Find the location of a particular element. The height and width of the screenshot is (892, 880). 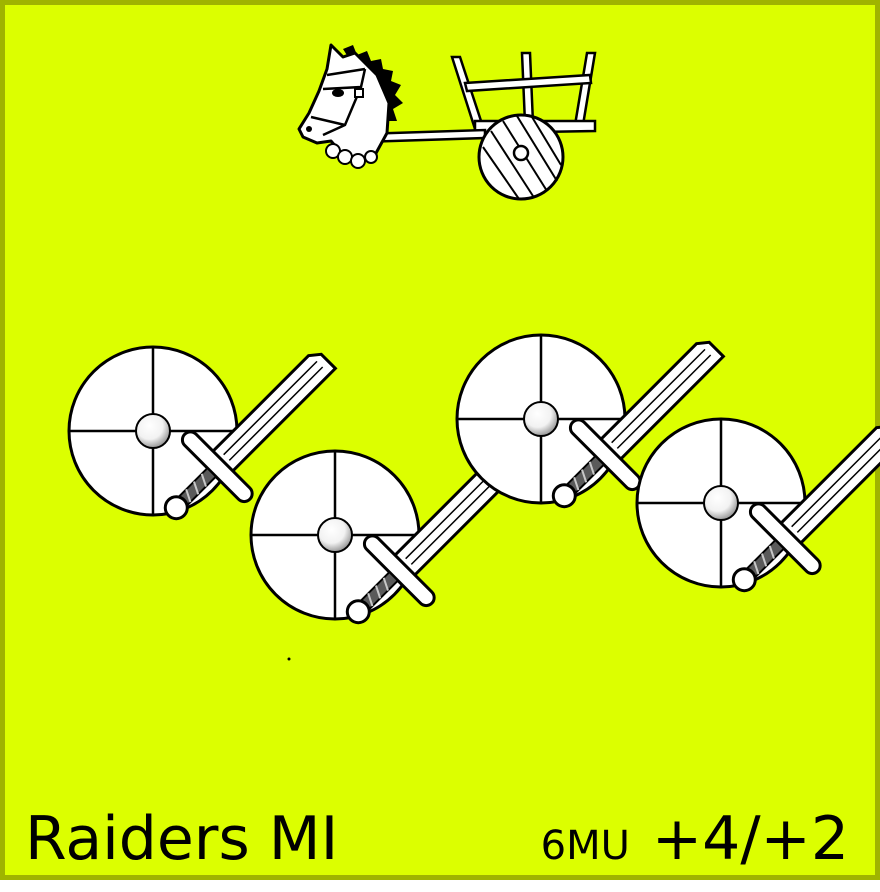

troop-shield-sword-icon is located at coordinates (757, 509).